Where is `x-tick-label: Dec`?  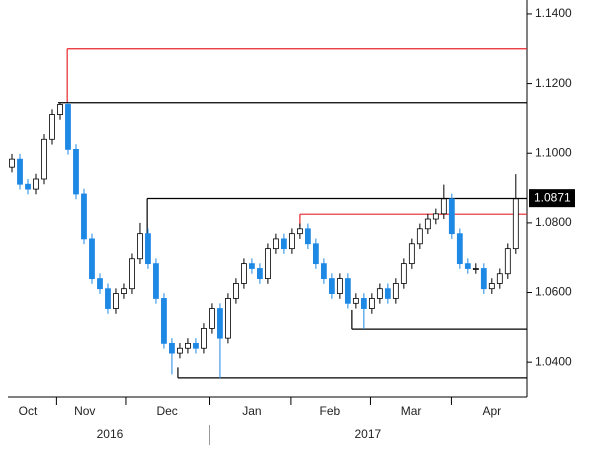
x-tick-label: Dec is located at coordinates (166, 411).